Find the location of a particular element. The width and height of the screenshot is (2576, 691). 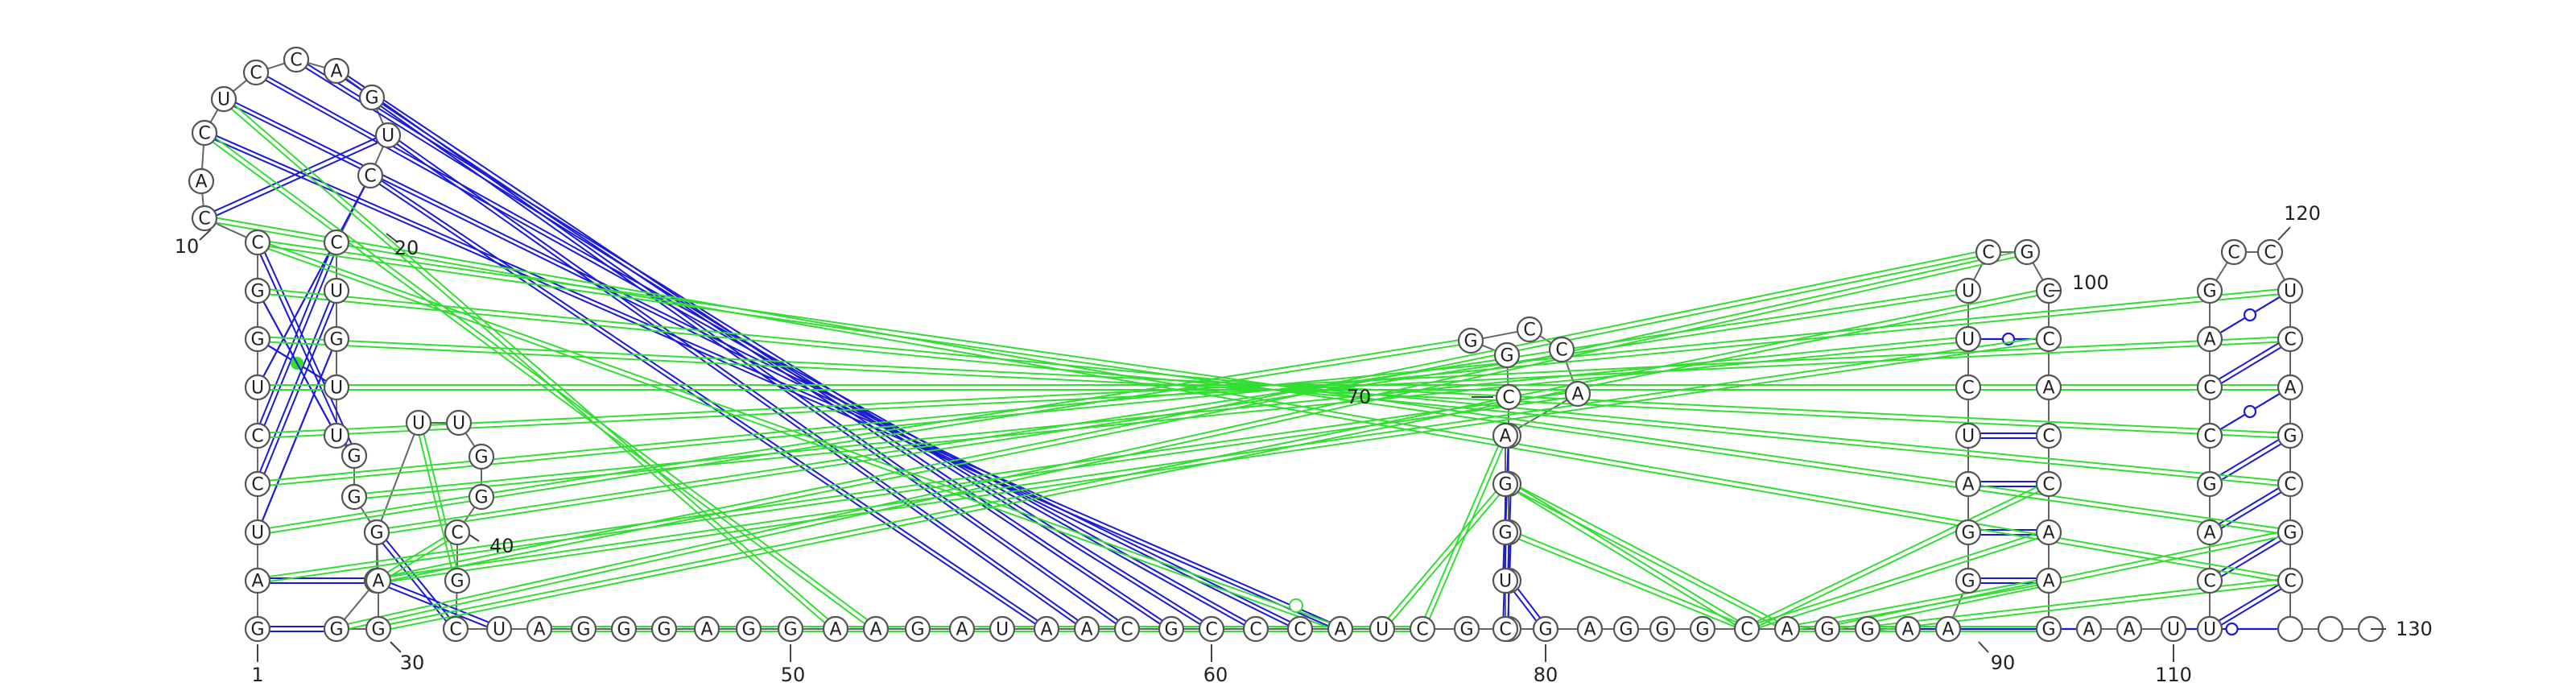

numbering-text: 120 is located at coordinates (2302, 213).